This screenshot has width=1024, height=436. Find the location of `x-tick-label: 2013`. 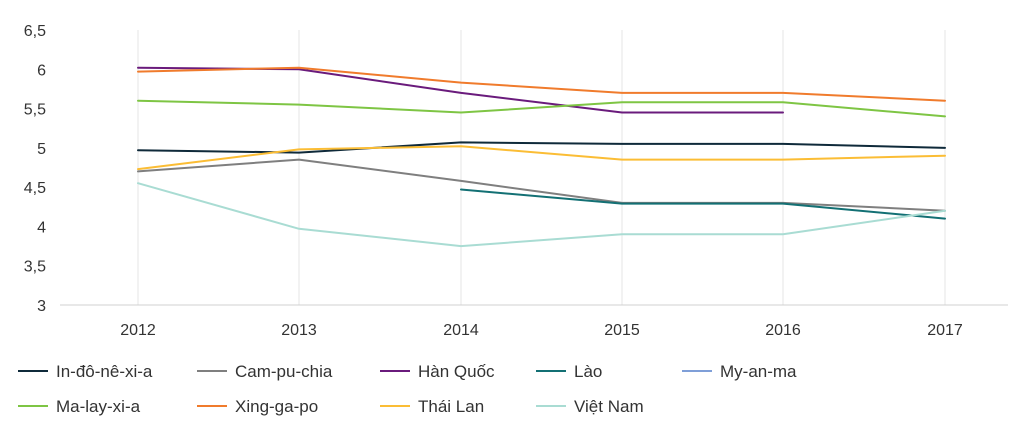

x-tick-label: 2013 is located at coordinates (299, 330).